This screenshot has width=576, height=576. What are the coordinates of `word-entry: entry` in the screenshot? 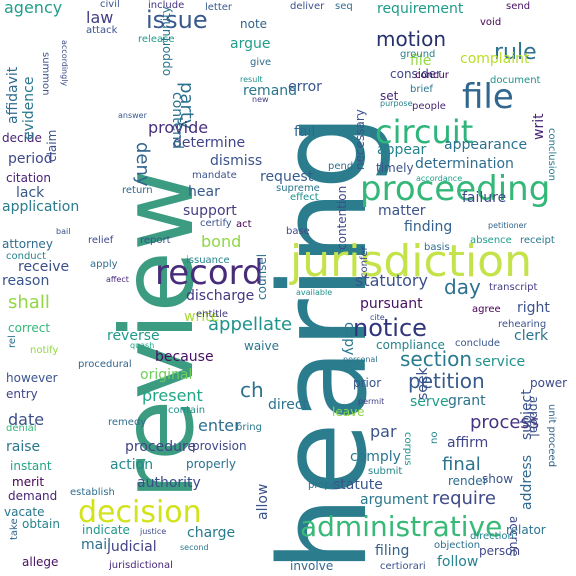 It's located at (22, 394).